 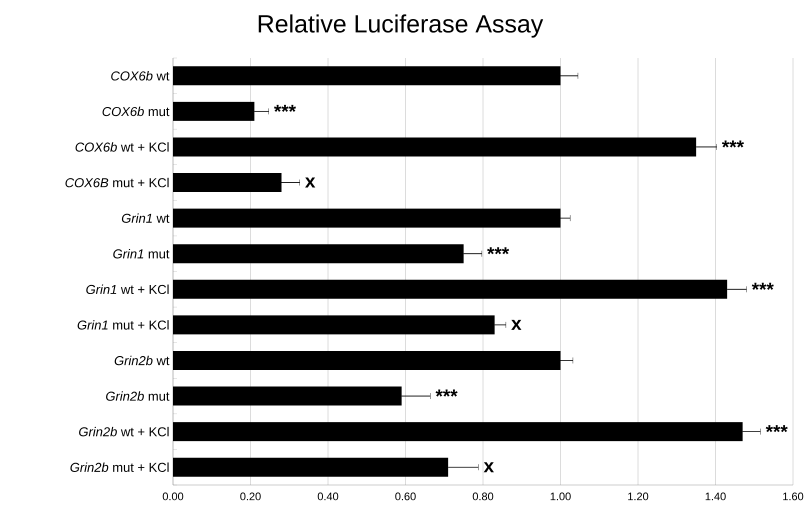 I want to click on x-tick-label: 1.20, so click(x=638, y=496).